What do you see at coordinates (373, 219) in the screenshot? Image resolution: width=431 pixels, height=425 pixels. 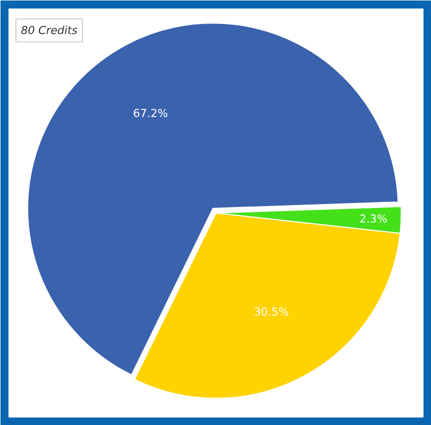 I see `data-label: 2.3%` at bounding box center [373, 219].